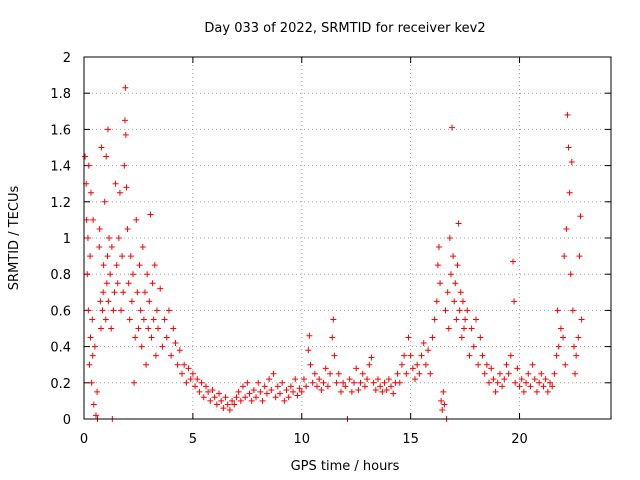 The image size is (640, 480). What do you see at coordinates (519, 439) in the screenshot?
I see `x-tick-label: 20` at bounding box center [519, 439].